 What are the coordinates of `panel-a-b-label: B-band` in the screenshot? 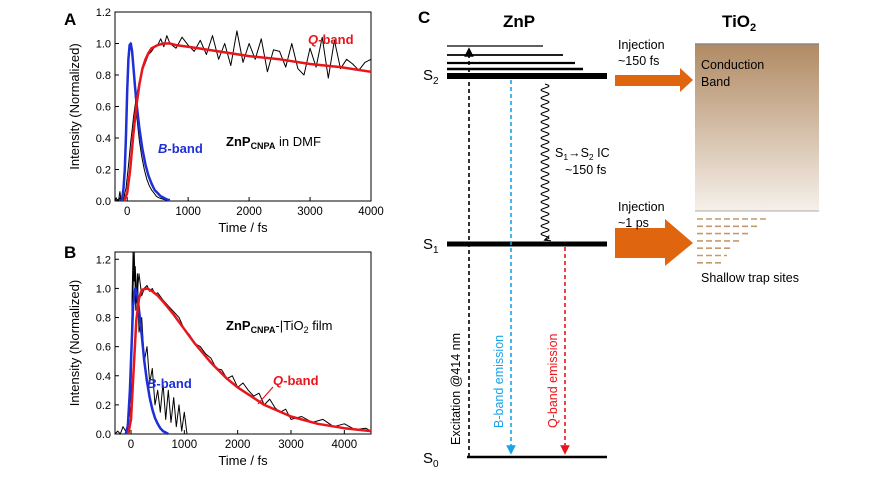 It's located at (180, 148).